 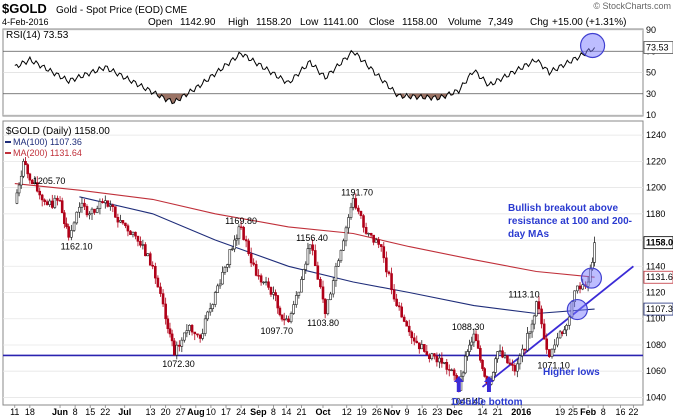 I want to click on price-tick-label: 1200, so click(x=656, y=188).